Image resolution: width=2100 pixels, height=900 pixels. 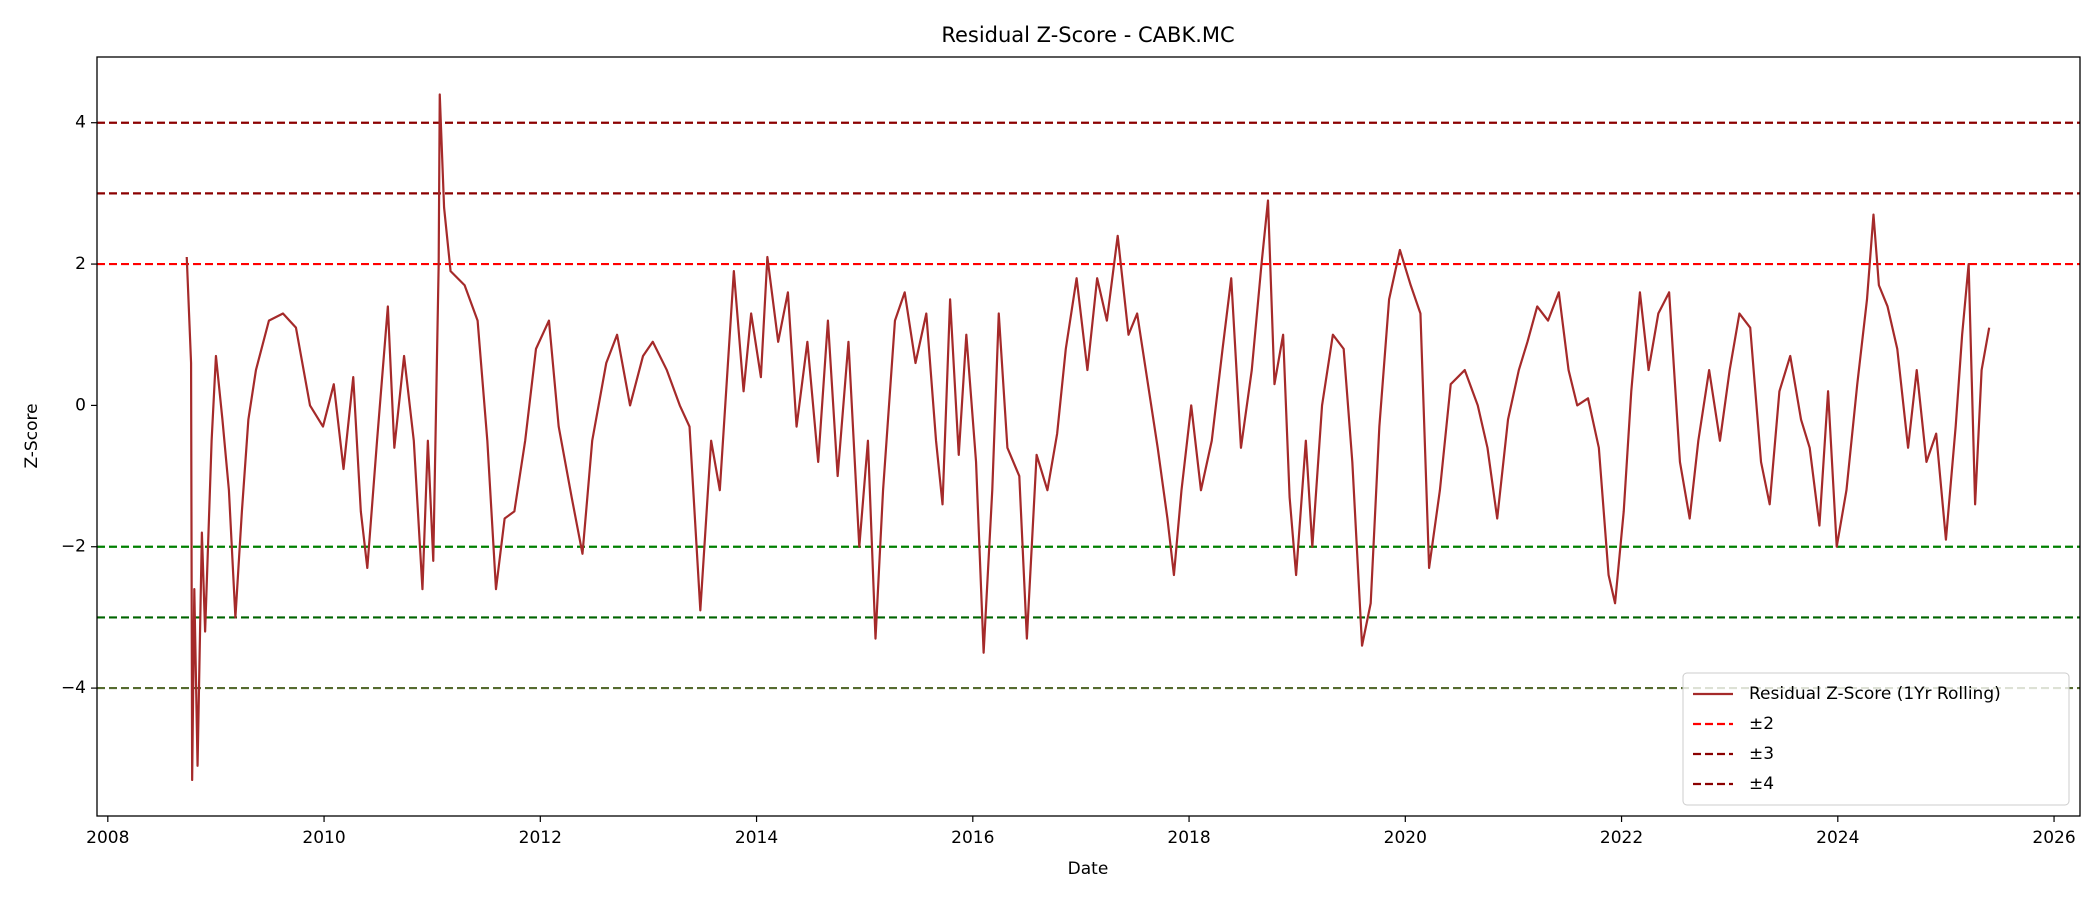 What do you see at coordinates (1761, 754) in the screenshot?
I see `legend-label: ±3` at bounding box center [1761, 754].